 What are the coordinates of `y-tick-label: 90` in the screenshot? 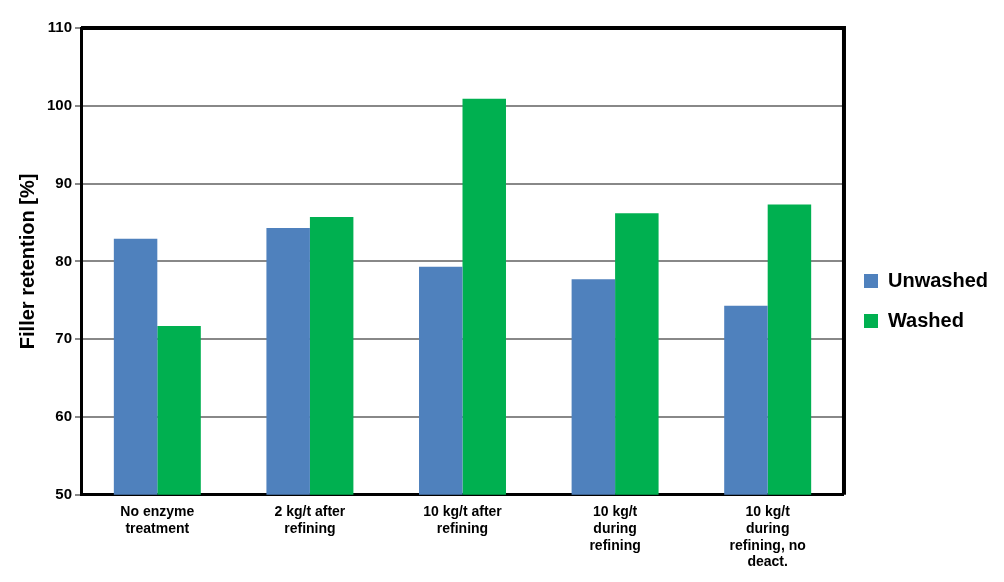 It's located at (64, 182).